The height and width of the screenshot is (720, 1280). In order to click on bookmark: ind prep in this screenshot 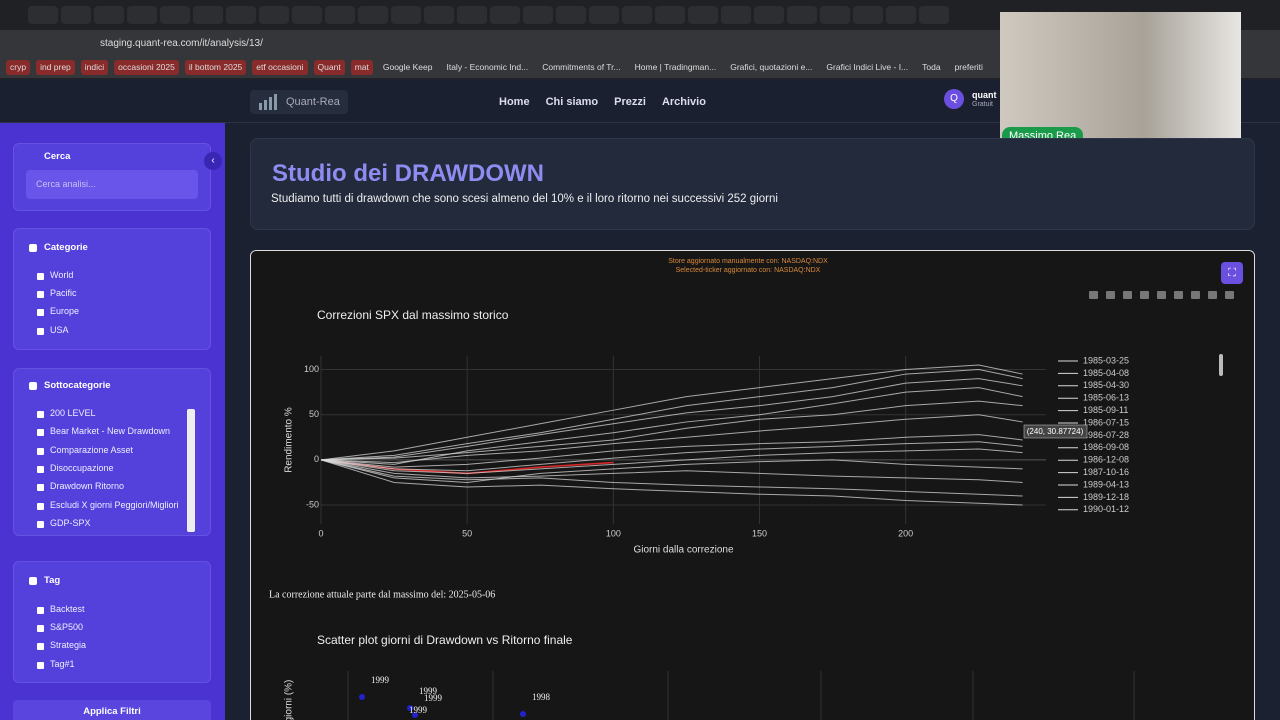, I will do `click(55, 67)`.